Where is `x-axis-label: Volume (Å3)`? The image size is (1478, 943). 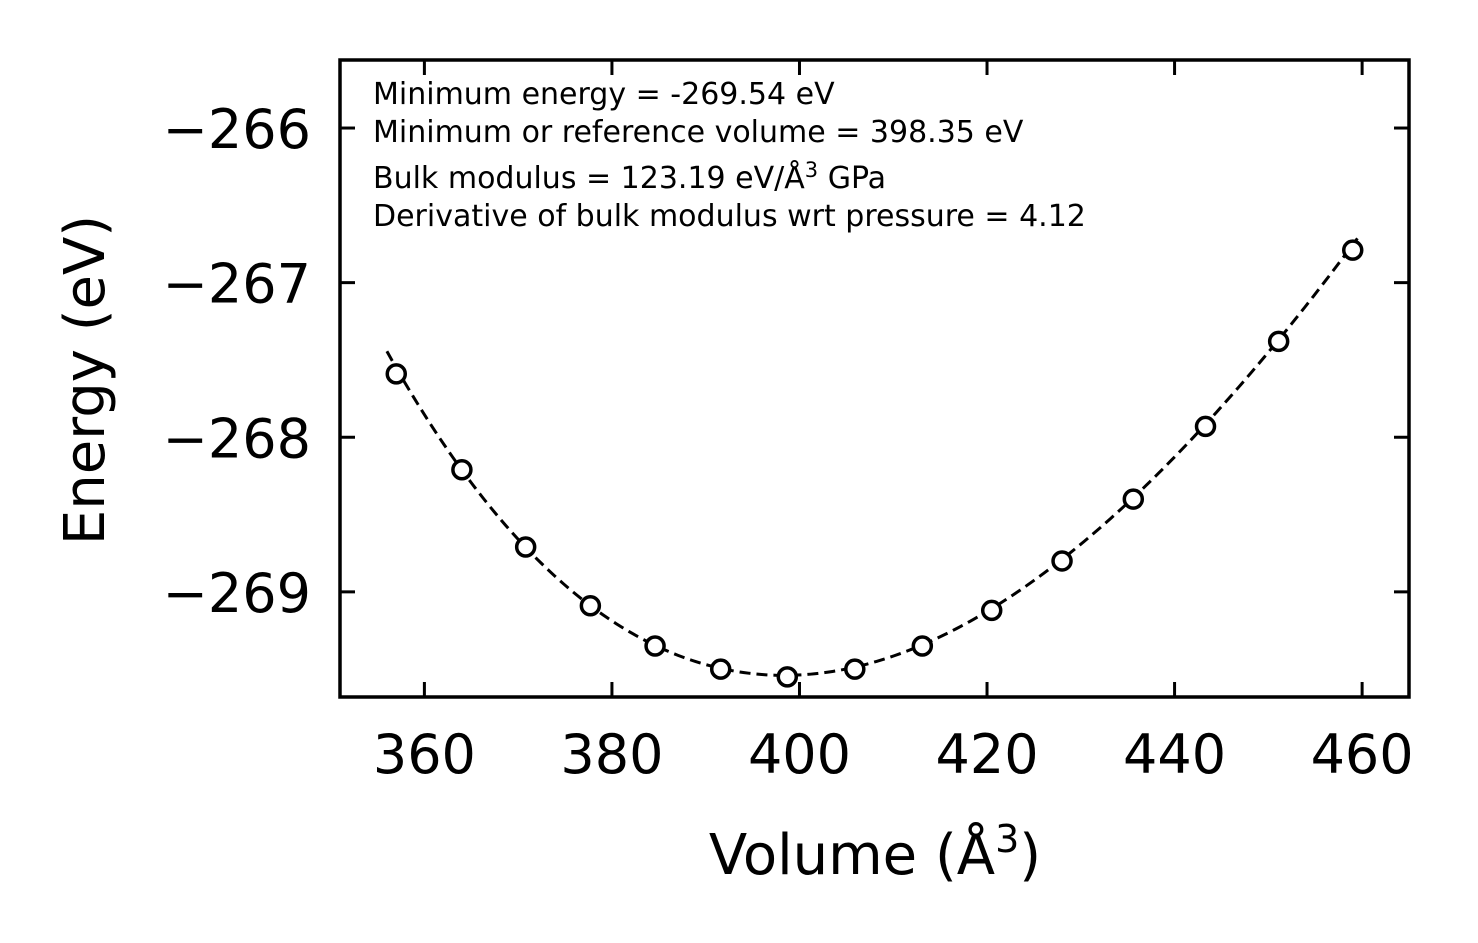 x-axis-label: Volume (Å3) is located at coordinates (875, 852).